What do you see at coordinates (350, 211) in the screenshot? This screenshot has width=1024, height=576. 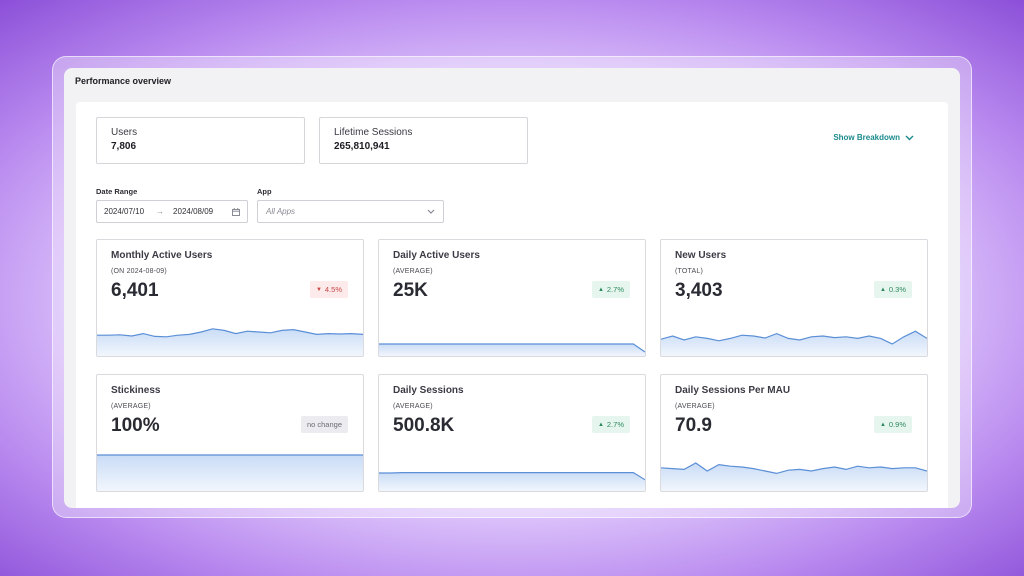 I see `app-select: All Apps` at bounding box center [350, 211].